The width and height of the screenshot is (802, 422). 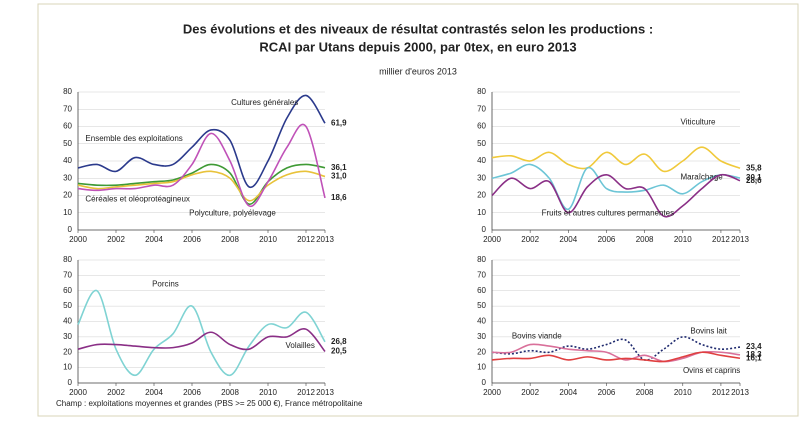 What do you see at coordinates (339, 176) in the screenshot?
I see `value-label: 31,0` at bounding box center [339, 176].